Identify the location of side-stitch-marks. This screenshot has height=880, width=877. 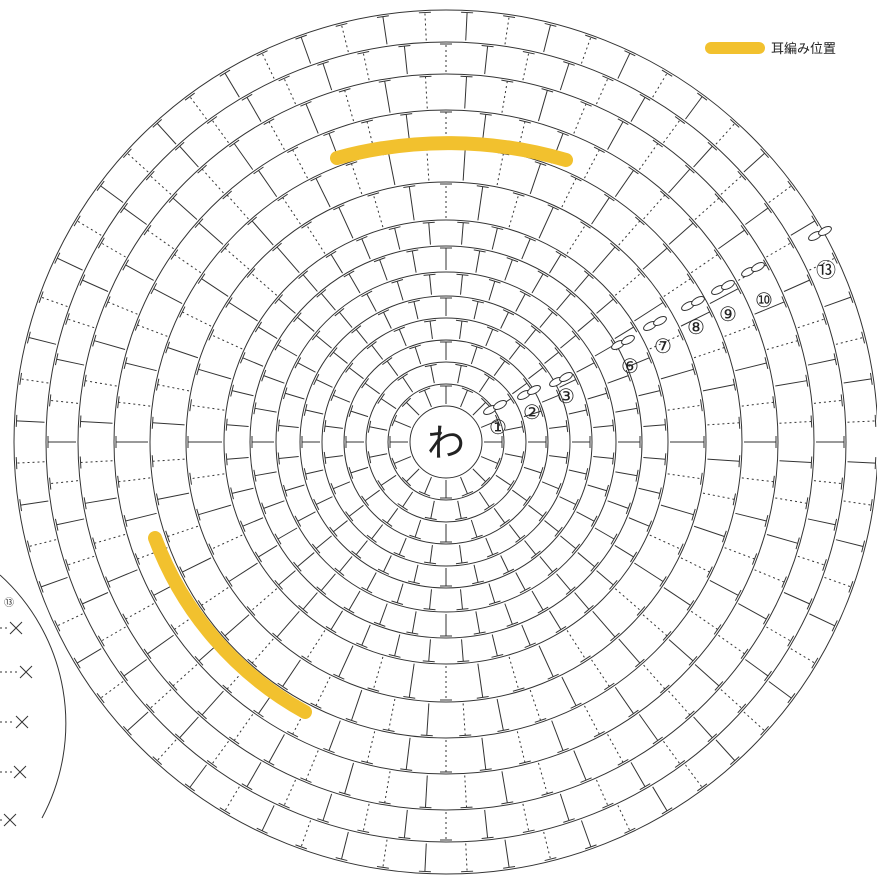
(16, 724).